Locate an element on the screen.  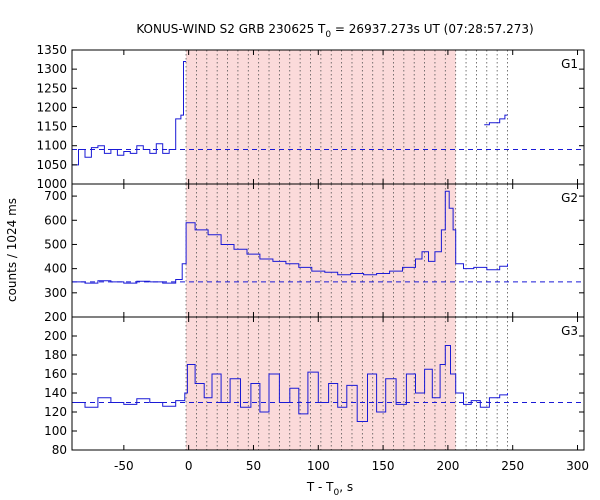
y-tick-label: 1050 is located at coordinates (51, 165).